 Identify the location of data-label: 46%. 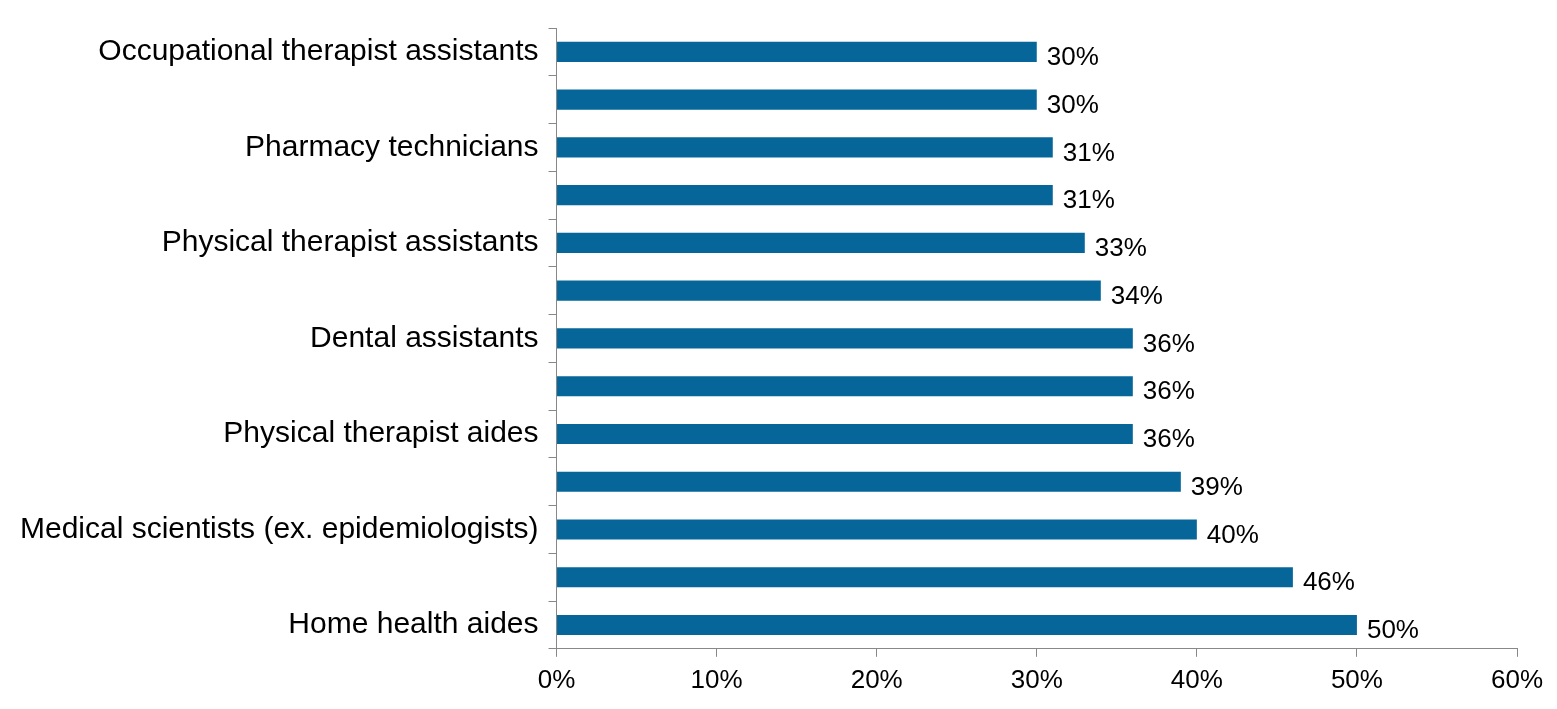
(1328, 581).